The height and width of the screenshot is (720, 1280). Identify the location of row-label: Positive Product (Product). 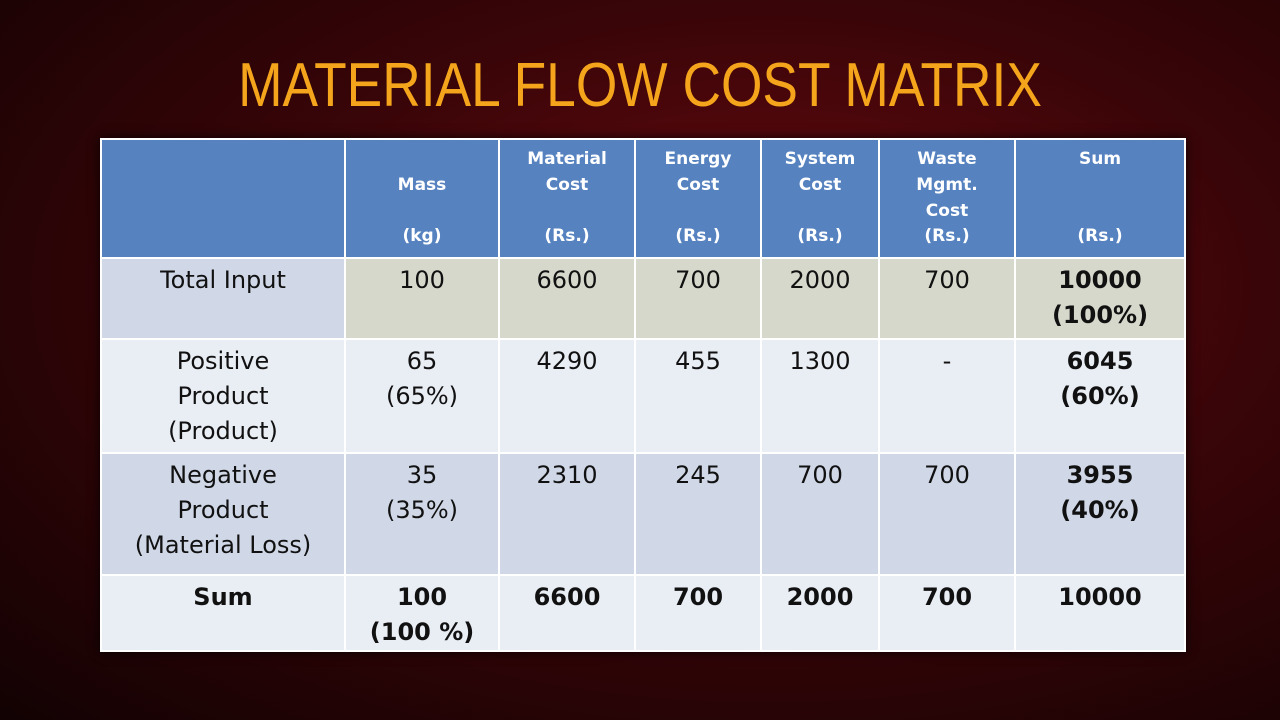
(223, 396).